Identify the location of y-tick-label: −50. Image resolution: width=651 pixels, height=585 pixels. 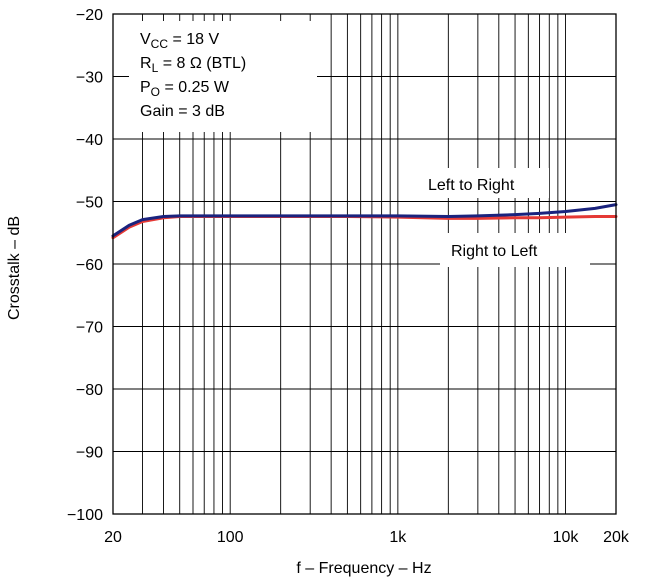
(89, 203).